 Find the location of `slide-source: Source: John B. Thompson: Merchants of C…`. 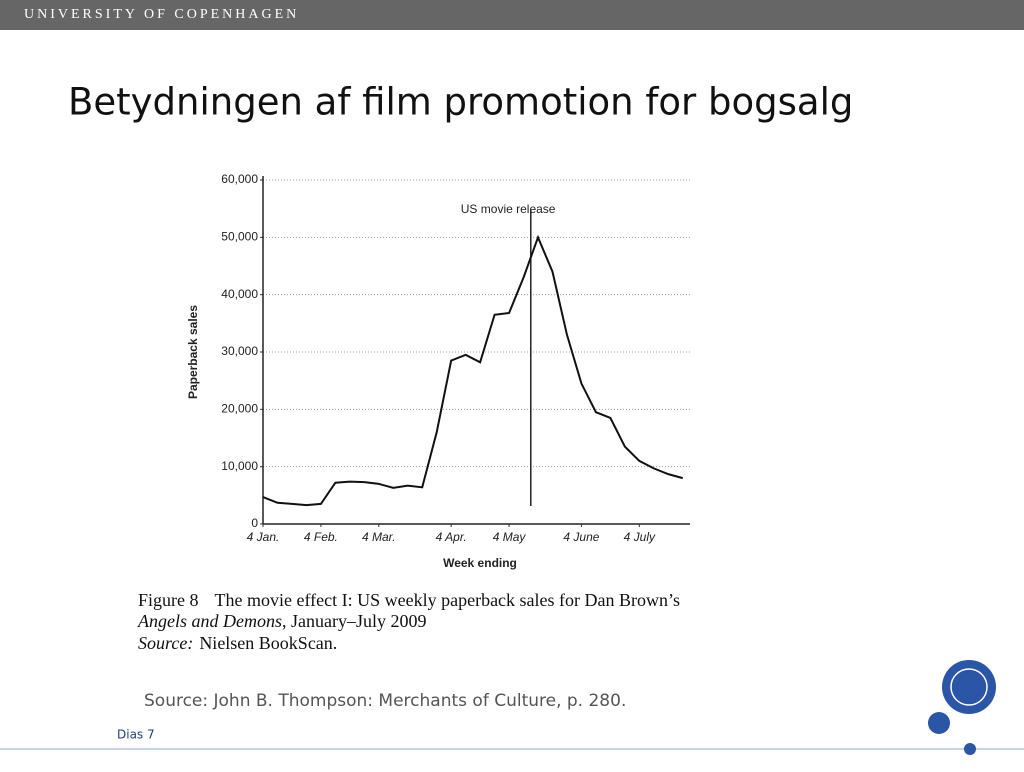

slide-source: Source: John B. Thompson: Merchants of C… is located at coordinates (385, 701).